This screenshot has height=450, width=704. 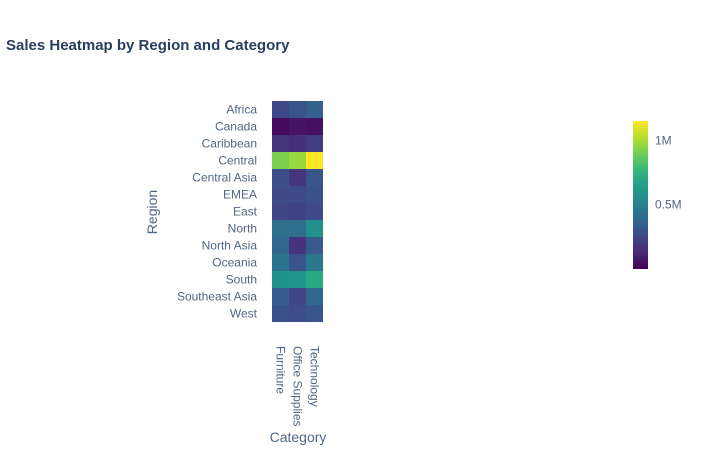 I want to click on y-axis-title: Region, so click(x=152, y=212).